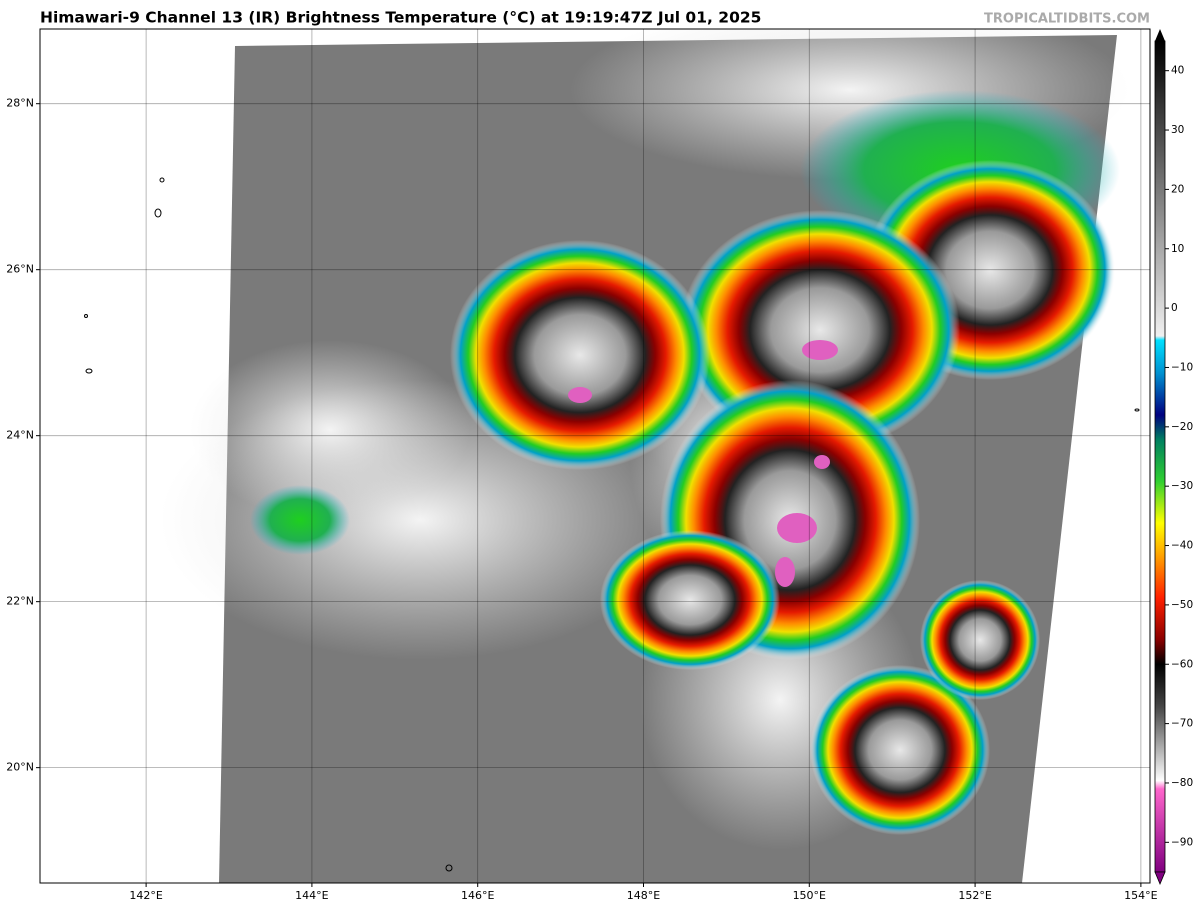 The width and height of the screenshot is (1200, 910). I want to click on colorbar-tick-label: 20, so click(1177, 189).